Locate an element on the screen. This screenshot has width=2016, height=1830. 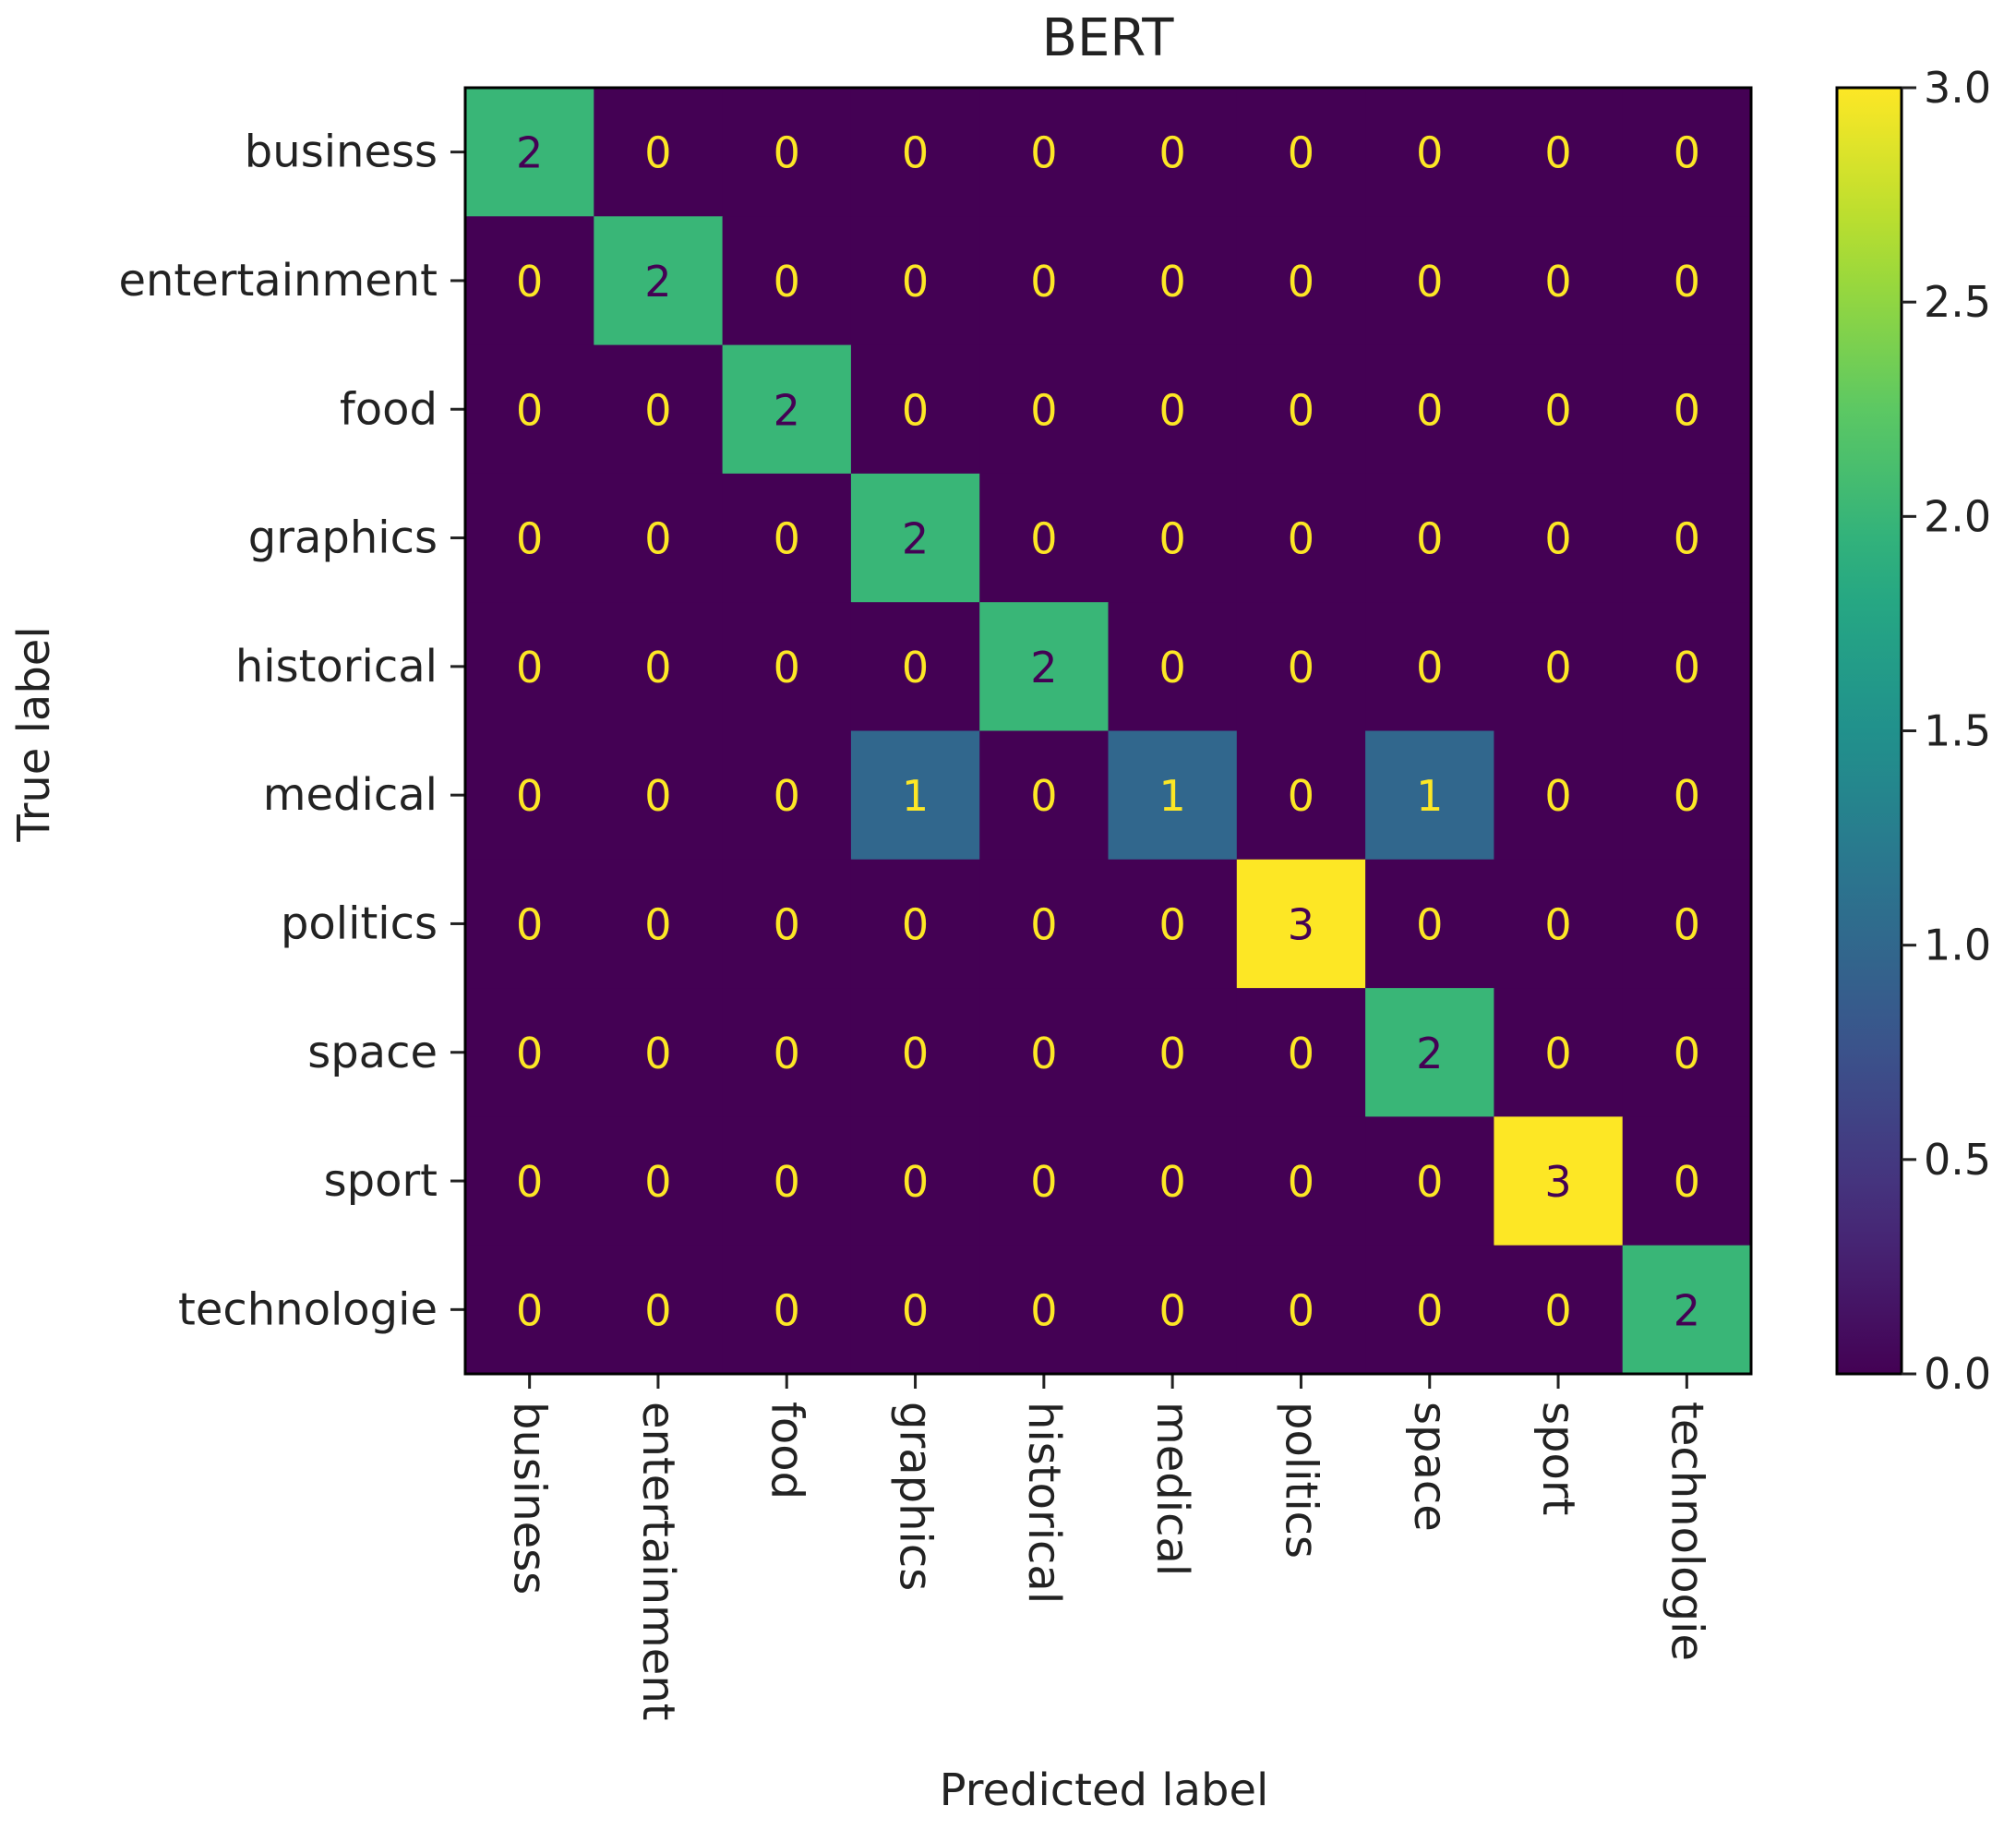
colorbar-tick-label: 1.5 is located at coordinates (1957, 731).